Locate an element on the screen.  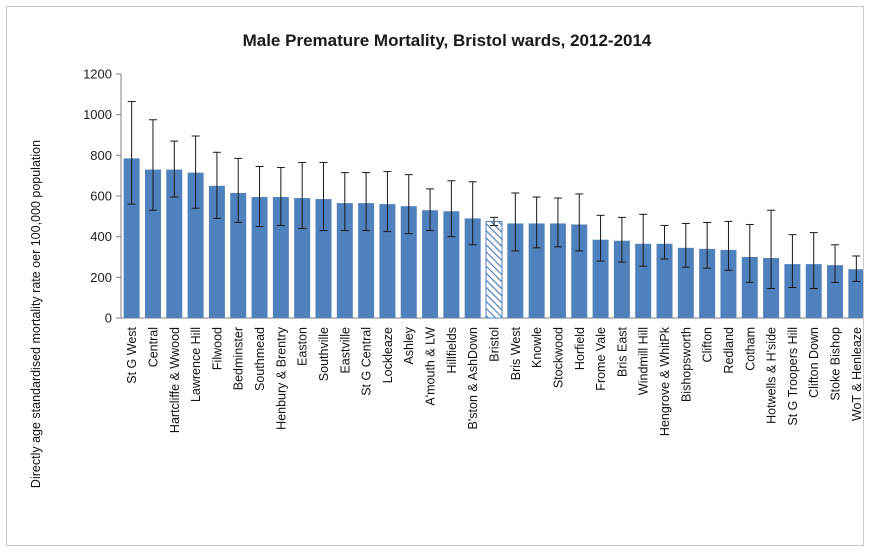
category-label: Eastville is located at coordinates (345, 350).